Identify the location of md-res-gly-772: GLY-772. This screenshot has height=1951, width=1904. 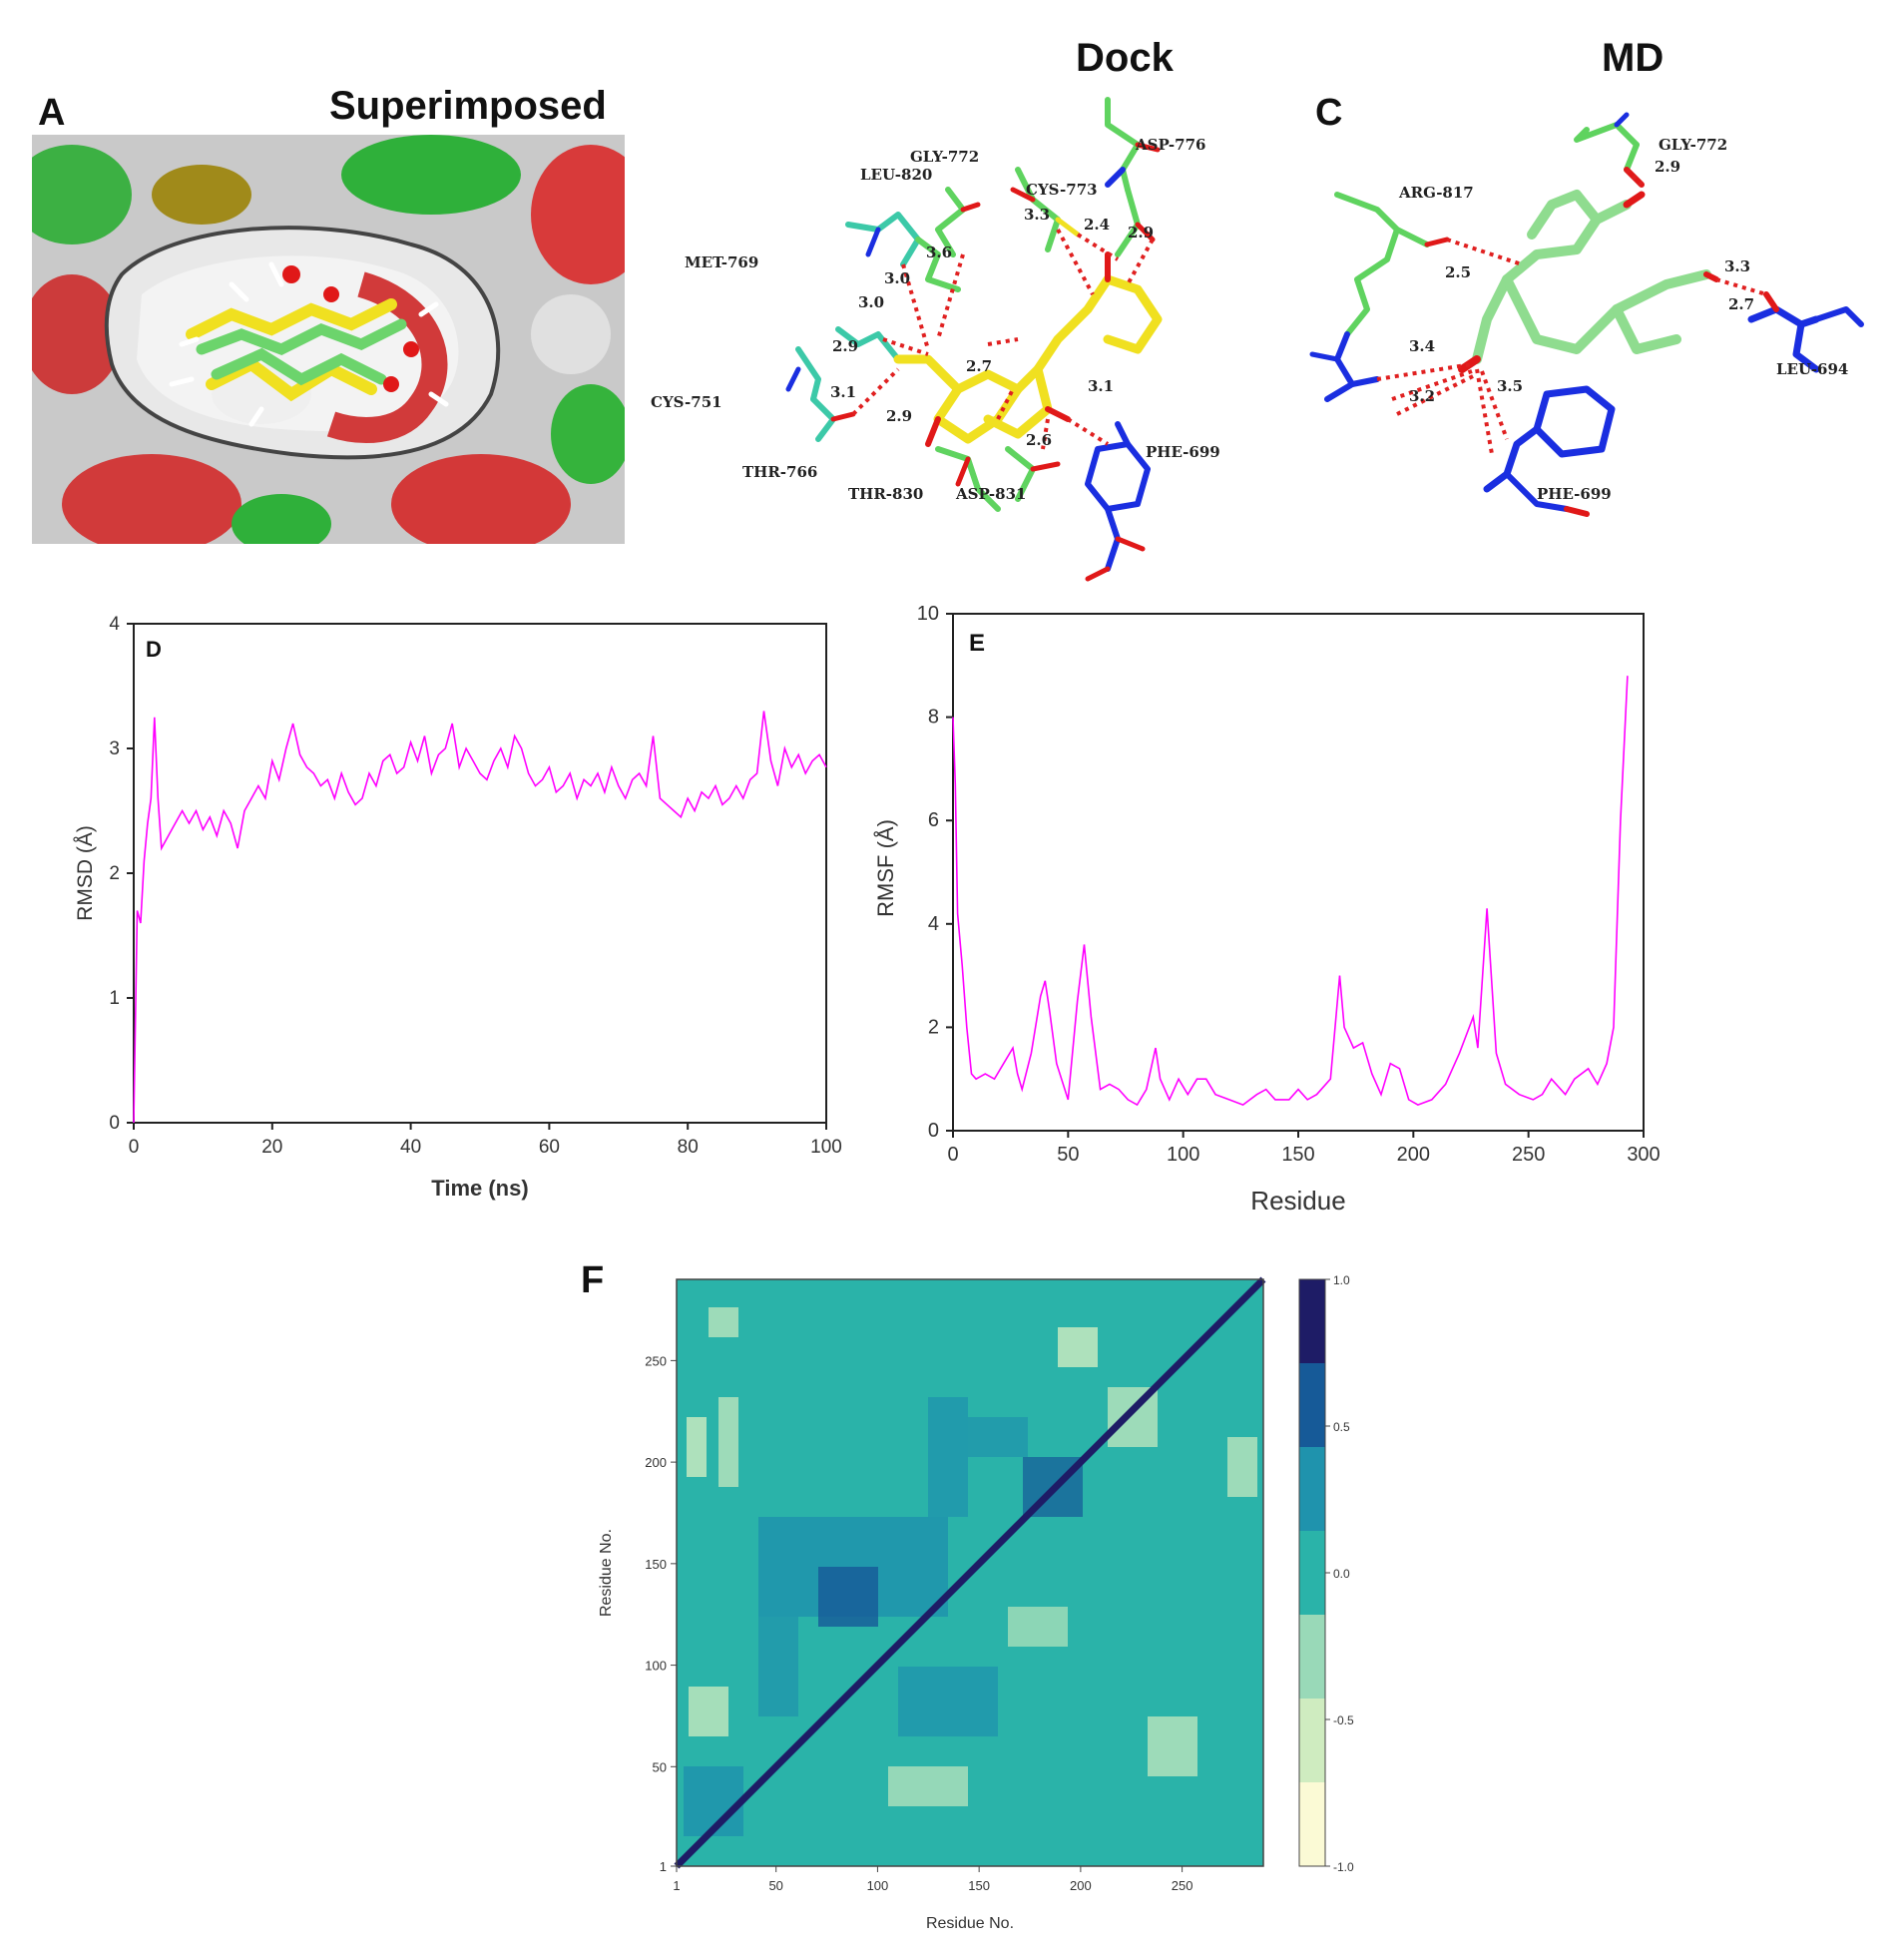
(1693, 145).